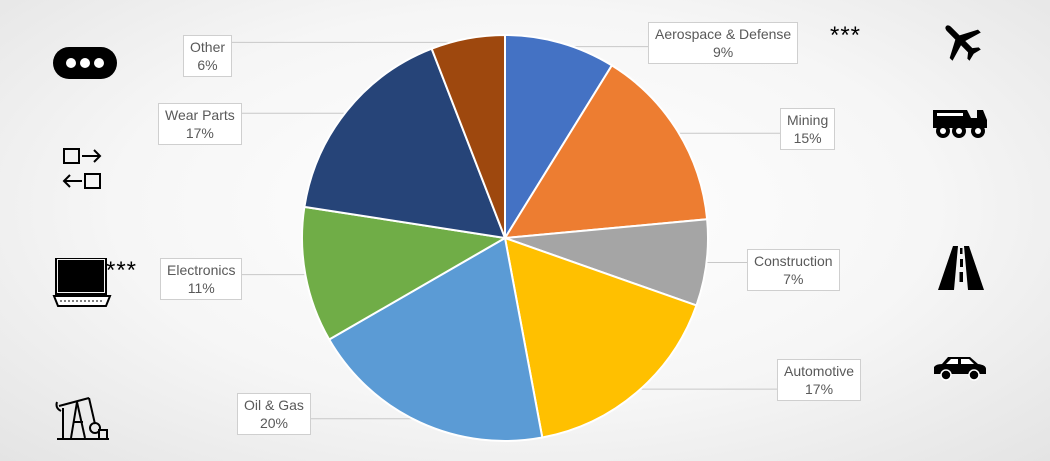  What do you see at coordinates (207, 65) in the screenshot?
I see `data-label-percent: 6%` at bounding box center [207, 65].